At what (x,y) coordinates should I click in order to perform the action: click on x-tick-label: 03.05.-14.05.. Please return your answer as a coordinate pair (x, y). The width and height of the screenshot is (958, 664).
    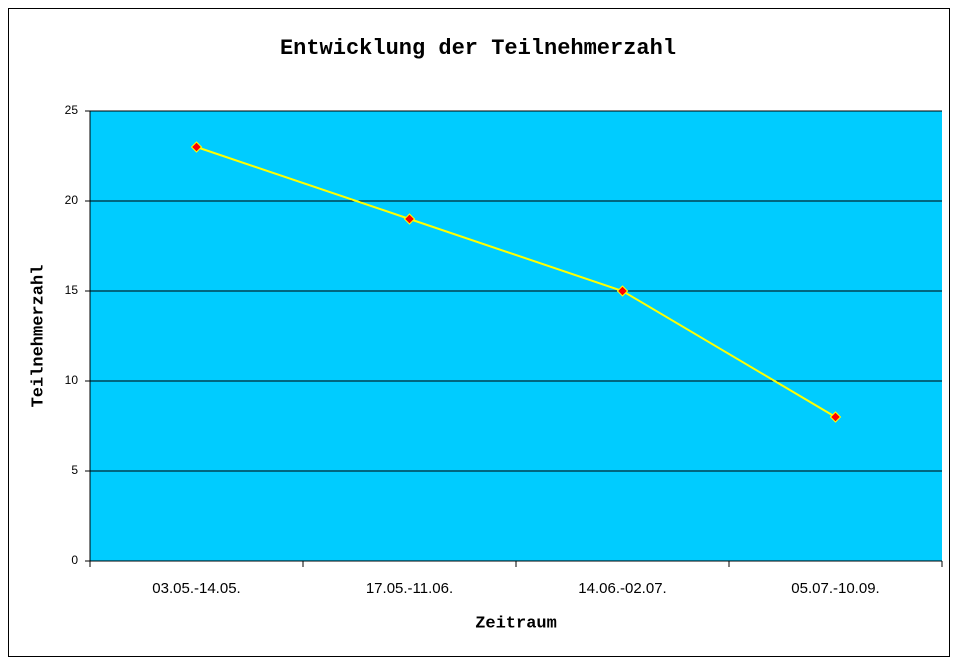
    Looking at the image, I should click on (196, 588).